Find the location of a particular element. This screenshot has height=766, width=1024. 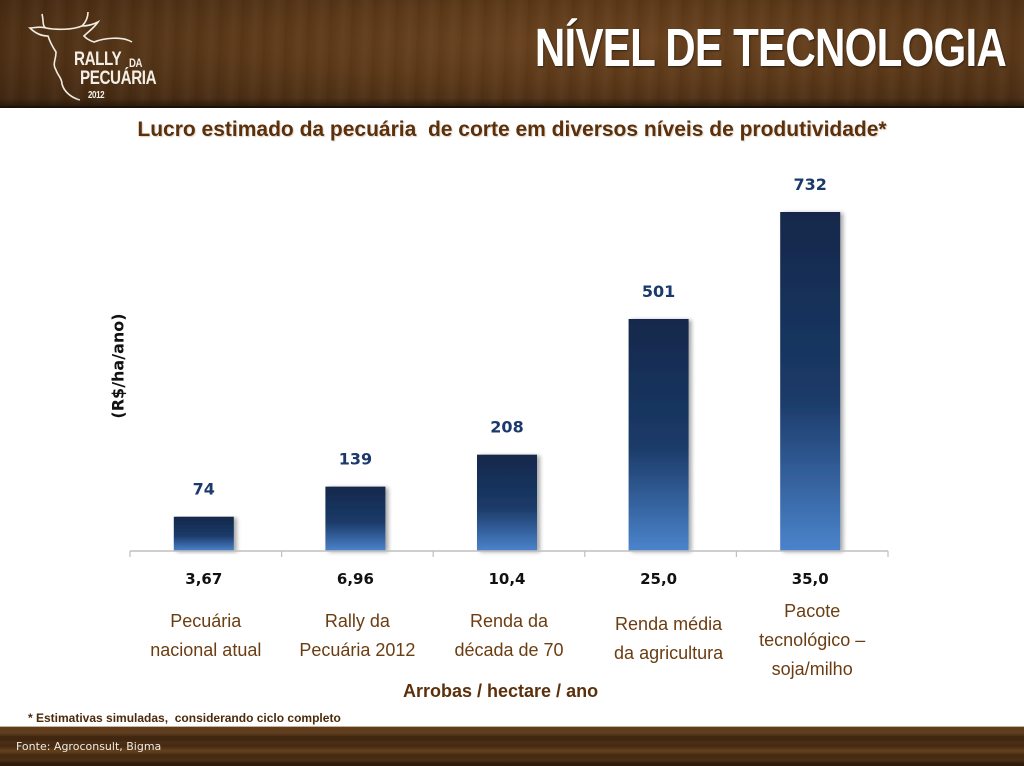

category-description-line: Rally da is located at coordinates (358, 621).